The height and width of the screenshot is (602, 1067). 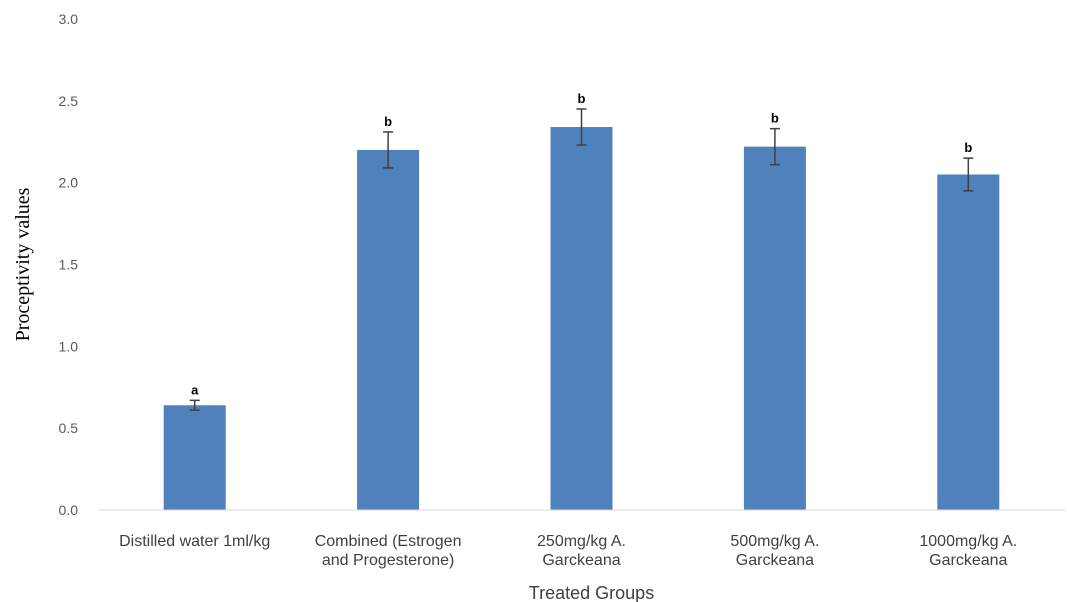 I want to click on significance-label: a, so click(x=195, y=389).